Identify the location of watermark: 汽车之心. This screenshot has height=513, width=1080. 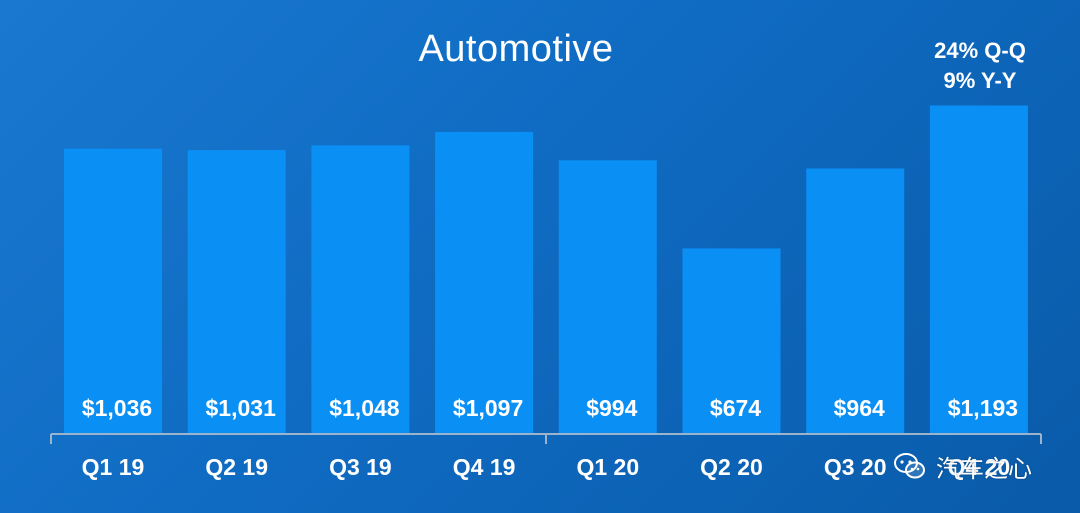
(962, 466).